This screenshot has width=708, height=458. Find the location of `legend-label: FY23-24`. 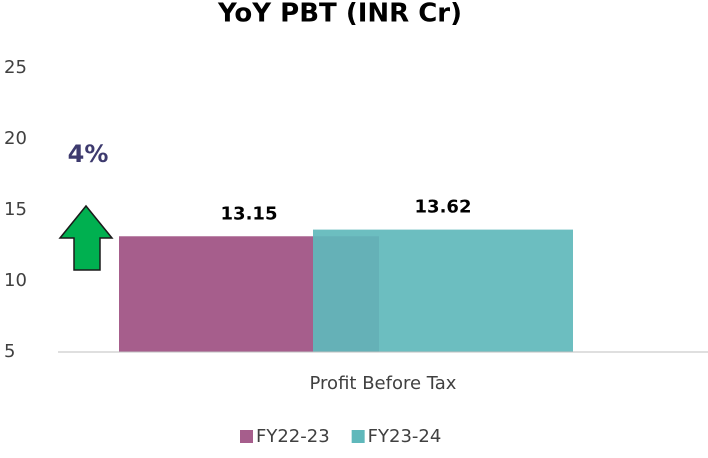

legend-label: FY23-24 is located at coordinates (405, 436).